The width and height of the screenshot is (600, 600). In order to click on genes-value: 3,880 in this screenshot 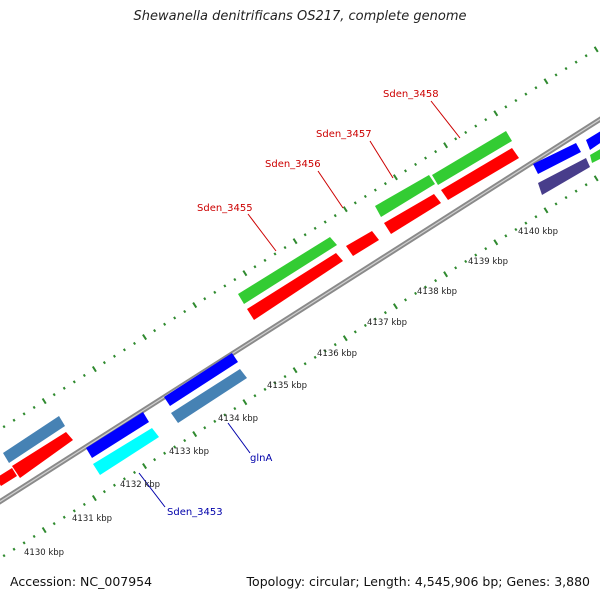, I will do `click(572, 581)`.